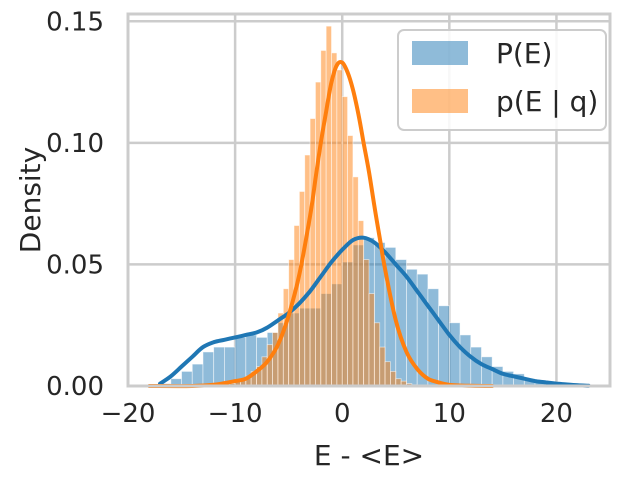 The image size is (633, 483). Describe the element at coordinates (440, 101) in the screenshot. I see `legend-swatch-peq` at that location.